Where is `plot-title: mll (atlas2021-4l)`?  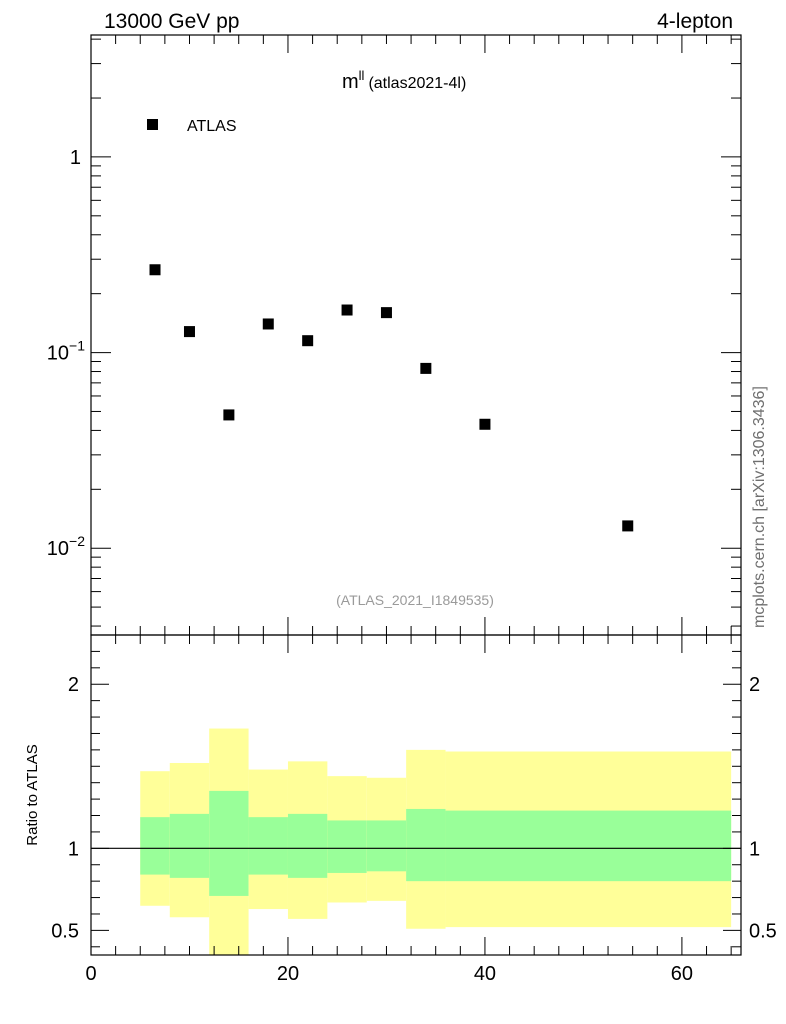 plot-title: mll (atlas2021-4l) is located at coordinates (404, 80).